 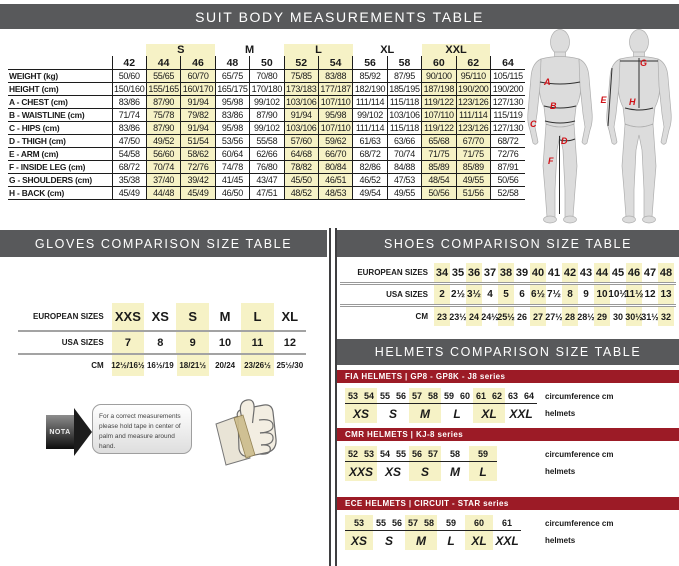 What do you see at coordinates (60, 180) in the screenshot?
I see `suit-row-label: G - SHOULDERS (cm)` at bounding box center [60, 180].